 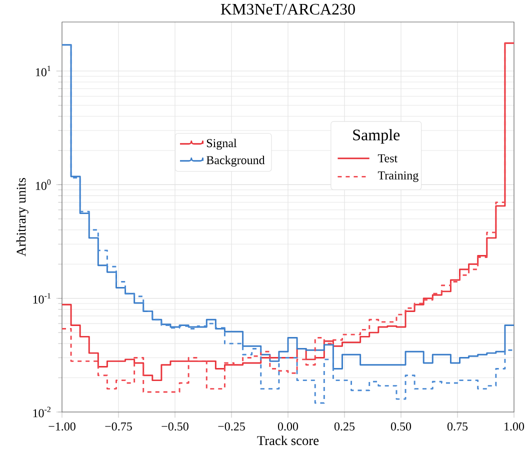 I want to click on legend-label: Training, so click(x=398, y=176).